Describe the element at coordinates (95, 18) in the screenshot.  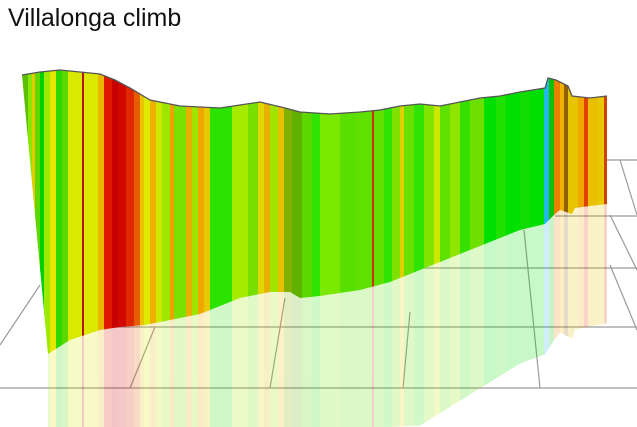
I see `chart-title: Villalonga climb` at that location.